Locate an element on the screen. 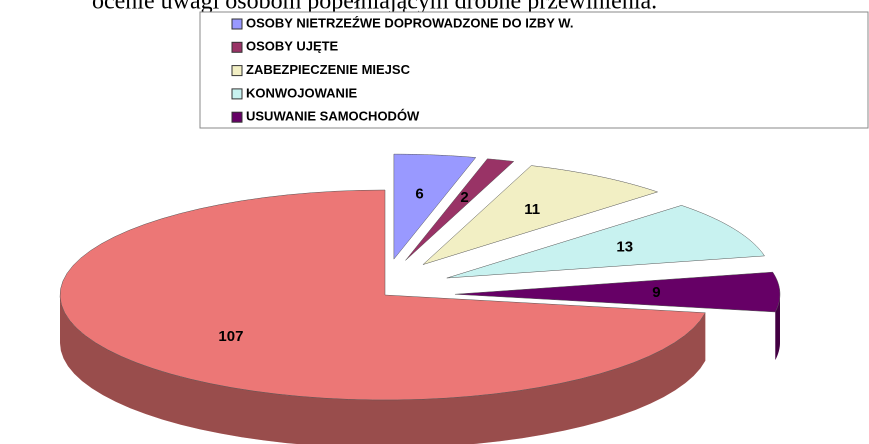 The image size is (869, 444). legend-label: KONWOJOWANIE is located at coordinates (302, 92).